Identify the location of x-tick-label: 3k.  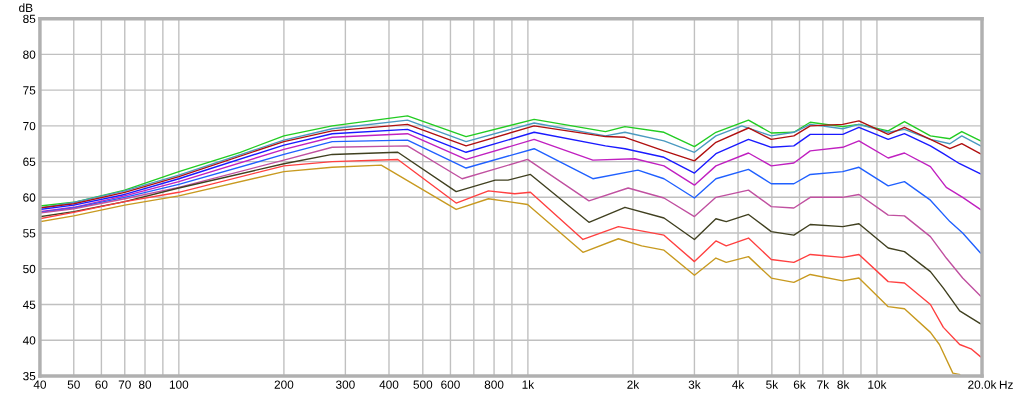
(694, 384).